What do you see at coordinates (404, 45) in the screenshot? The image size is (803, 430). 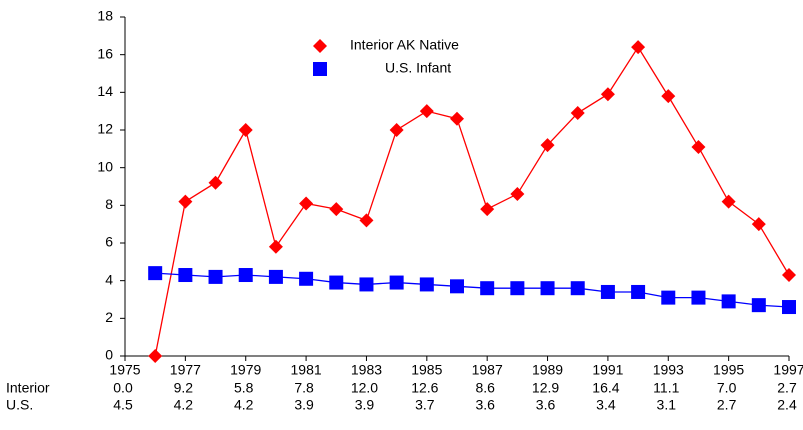 I see `legend-label: Interior AK Native` at bounding box center [404, 45].